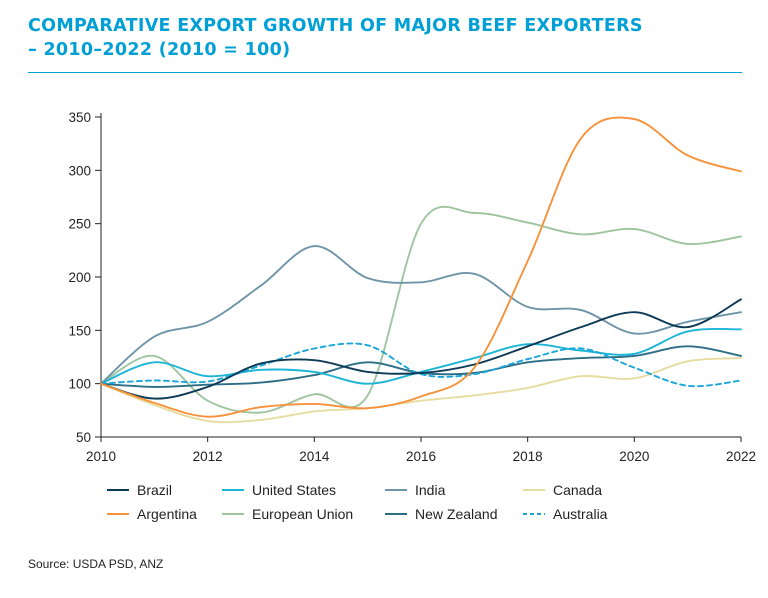 The height and width of the screenshot is (598, 768). Describe the element at coordinates (208, 456) in the screenshot. I see `x-tick-label: 2012` at that location.